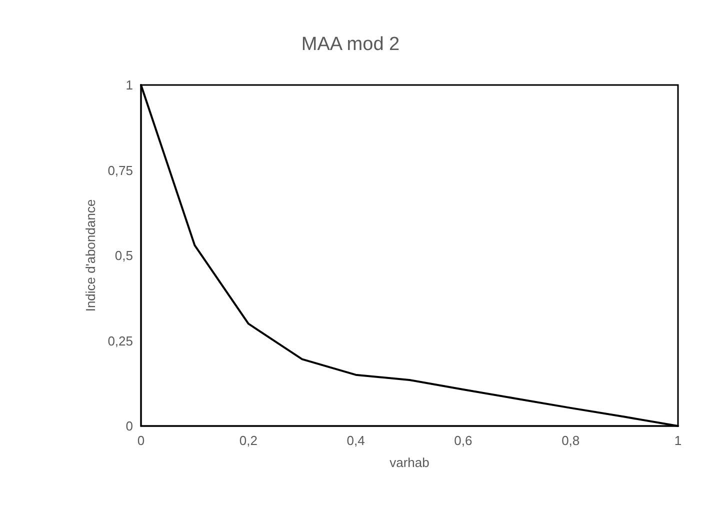 The width and height of the screenshot is (701, 506). What do you see at coordinates (120, 170) in the screenshot?
I see `y-tick-label: 0,75` at bounding box center [120, 170].